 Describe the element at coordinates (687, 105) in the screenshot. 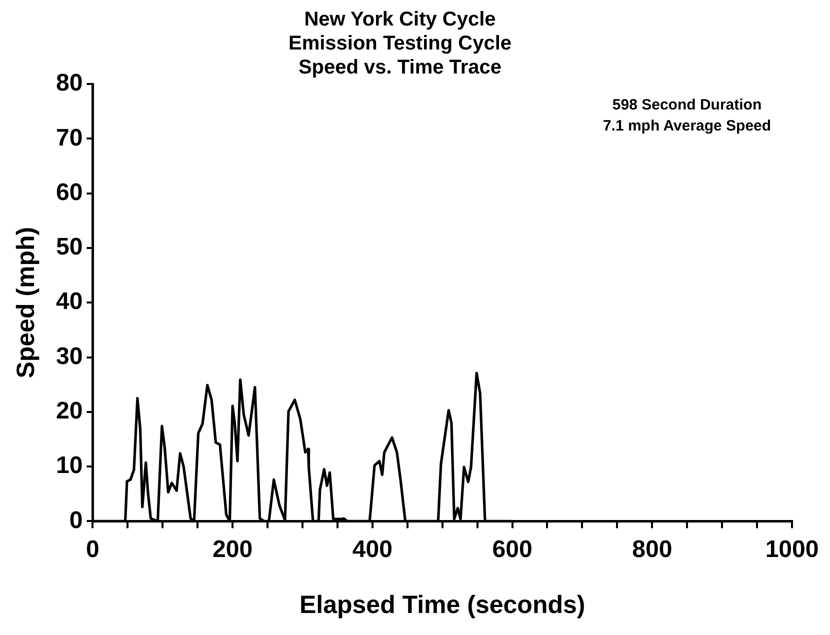

I see `annotation: 598 Second Duration` at that location.